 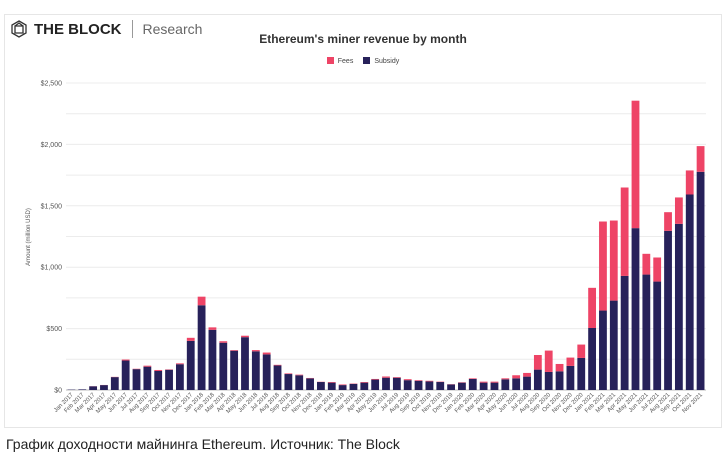 What do you see at coordinates (19, 29) in the screenshot?
I see `cube-logo-icon` at bounding box center [19, 29].